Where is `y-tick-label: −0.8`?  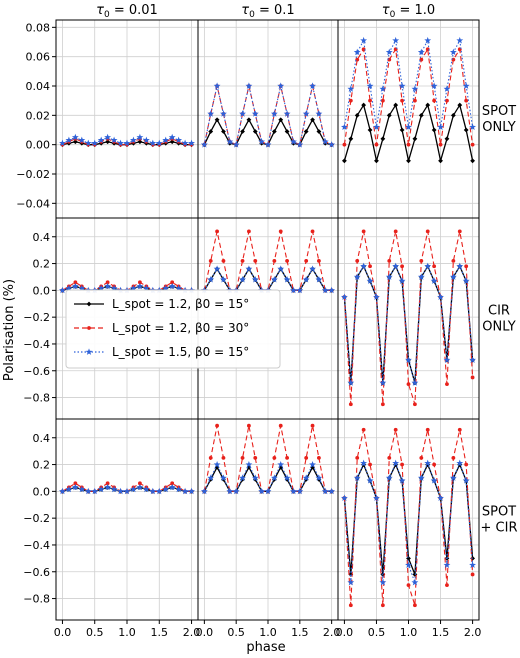
y-tick-label: −0.8 is located at coordinates (36, 599).